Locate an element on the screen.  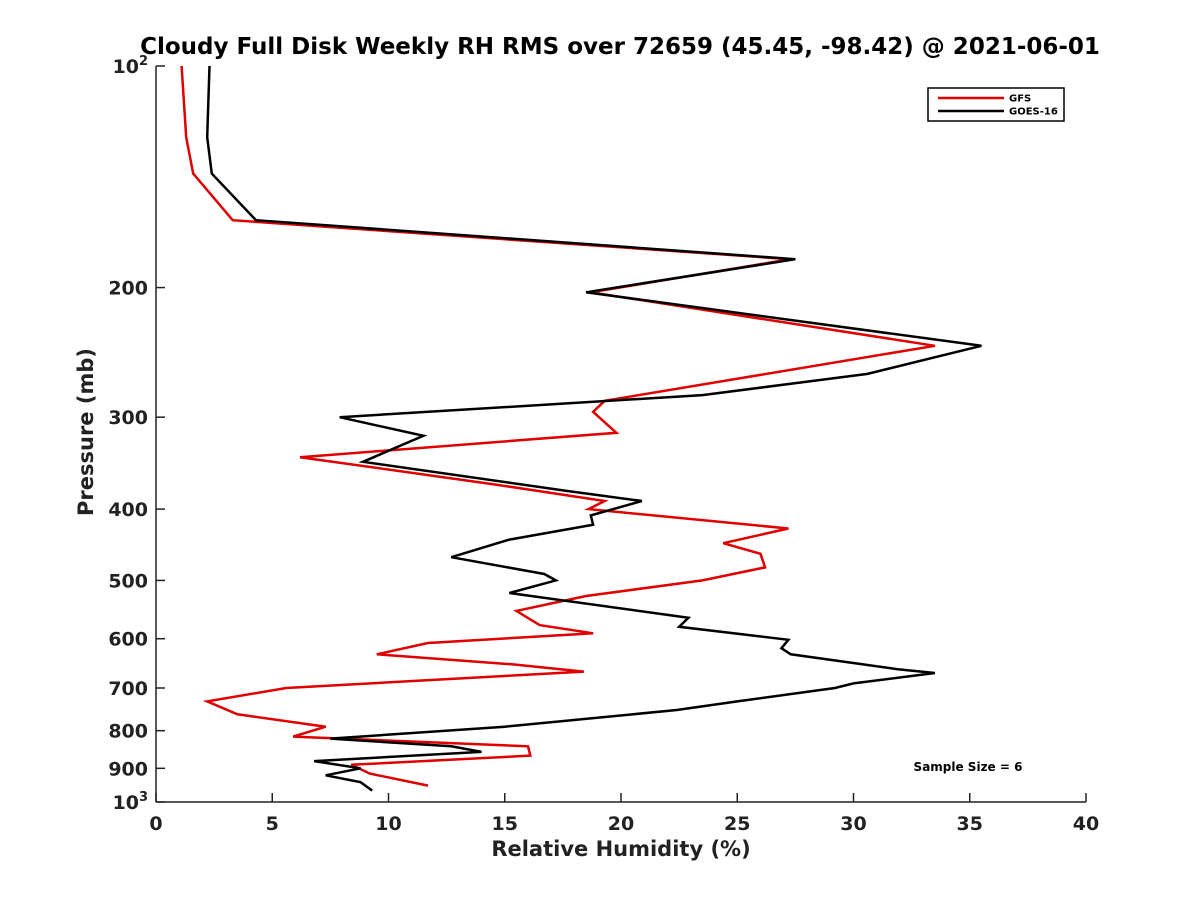
y-tick-label: 600 is located at coordinates (128, 640).